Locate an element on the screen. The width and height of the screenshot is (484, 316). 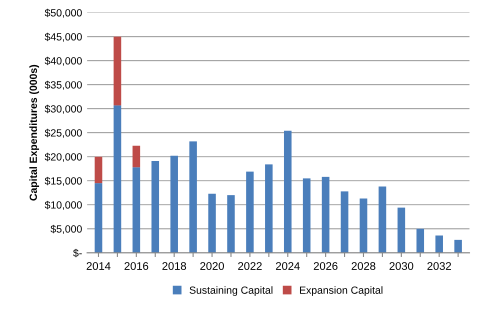
y-tick-label: $10,000 is located at coordinates (63, 205).